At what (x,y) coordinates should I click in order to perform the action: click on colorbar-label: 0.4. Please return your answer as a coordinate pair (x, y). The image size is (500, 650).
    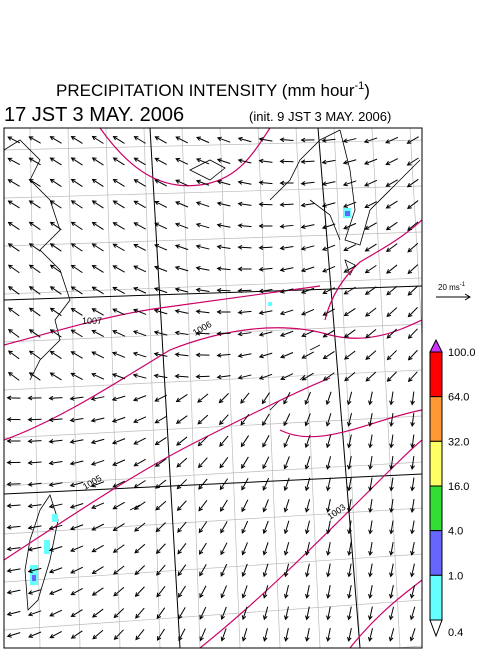
    Looking at the image, I should click on (455, 633).